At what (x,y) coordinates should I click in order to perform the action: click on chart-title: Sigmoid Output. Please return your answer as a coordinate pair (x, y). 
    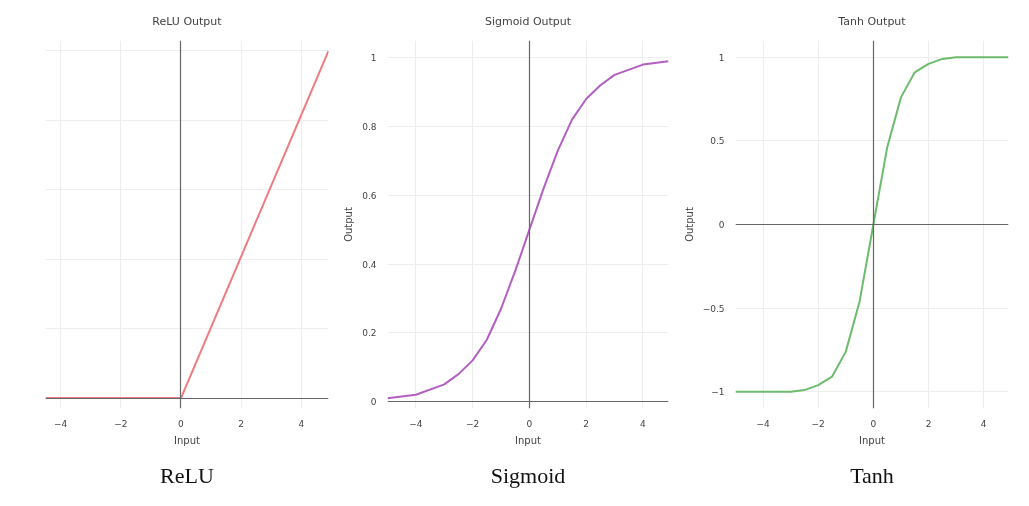
    Looking at the image, I should click on (528, 21).